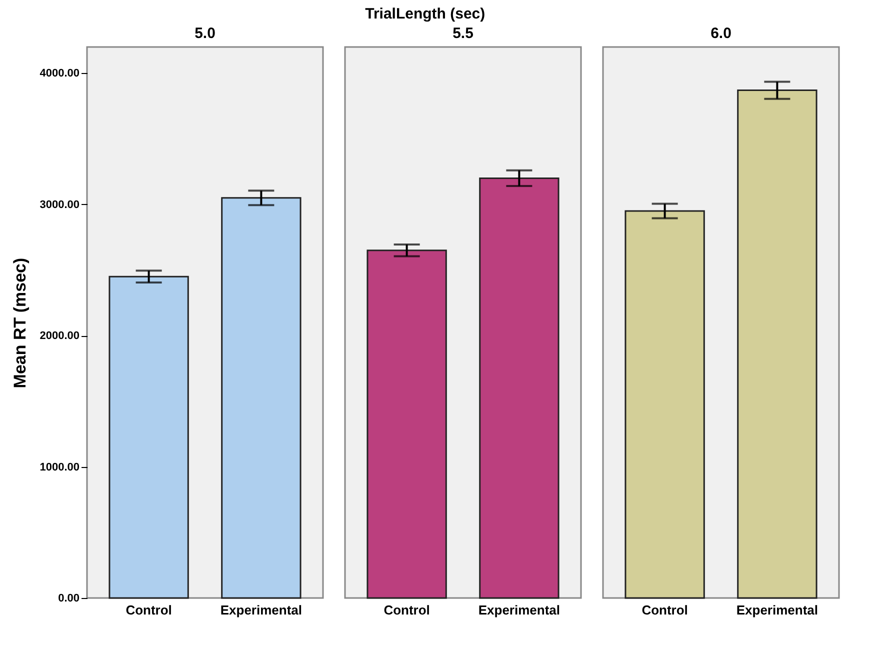 The image size is (872, 657). What do you see at coordinates (20, 323) in the screenshot?
I see `y-axis-title: Mean RT (msec)` at bounding box center [20, 323].